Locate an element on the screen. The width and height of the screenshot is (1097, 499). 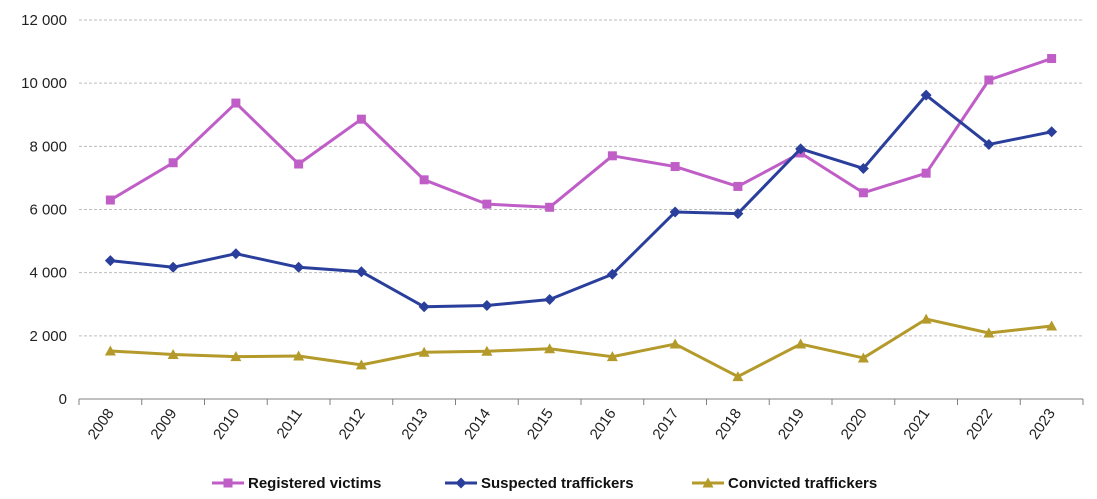
y-tick-label: 8 000 is located at coordinates (48, 146).